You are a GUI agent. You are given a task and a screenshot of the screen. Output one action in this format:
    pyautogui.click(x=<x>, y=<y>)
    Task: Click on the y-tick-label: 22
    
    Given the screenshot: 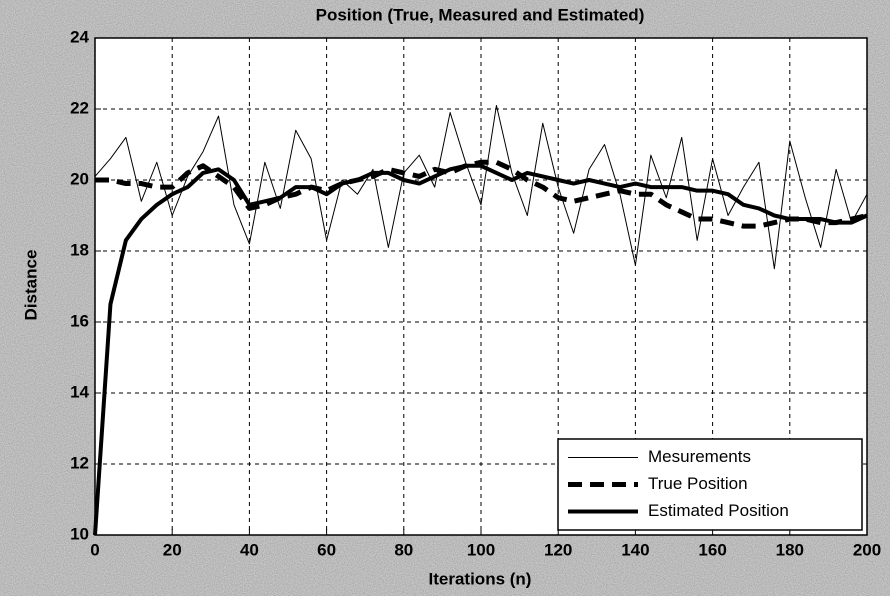 What is the action you would take?
    pyautogui.click(x=79, y=107)
    